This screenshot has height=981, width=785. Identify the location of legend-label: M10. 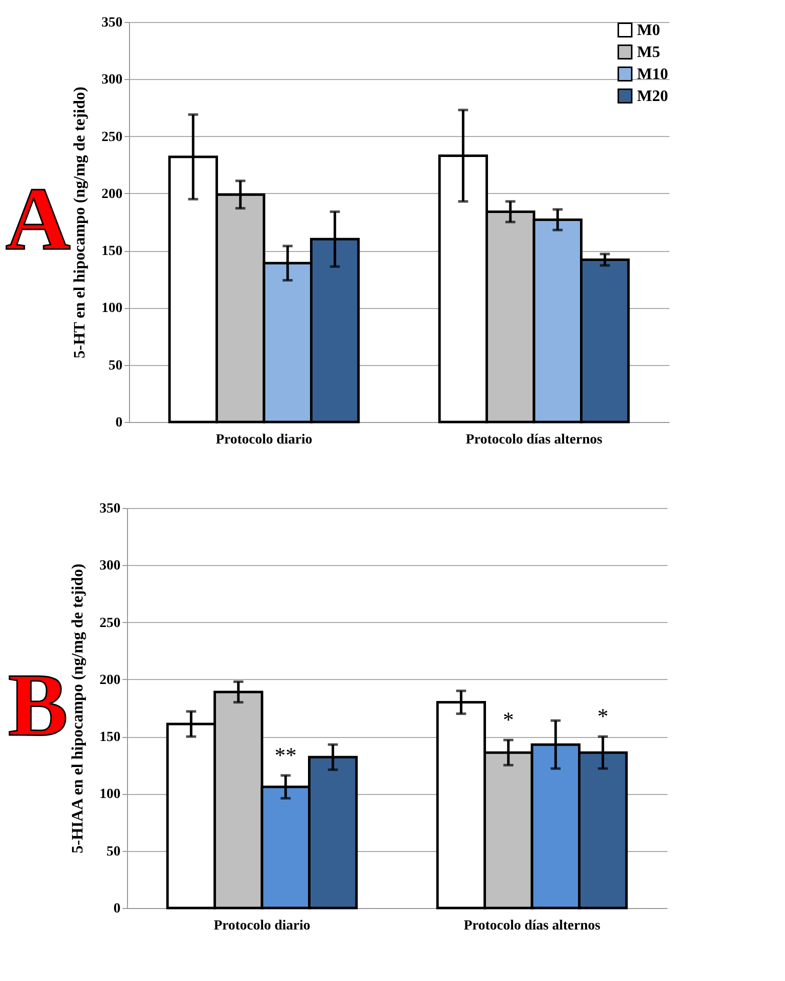
(652, 74).